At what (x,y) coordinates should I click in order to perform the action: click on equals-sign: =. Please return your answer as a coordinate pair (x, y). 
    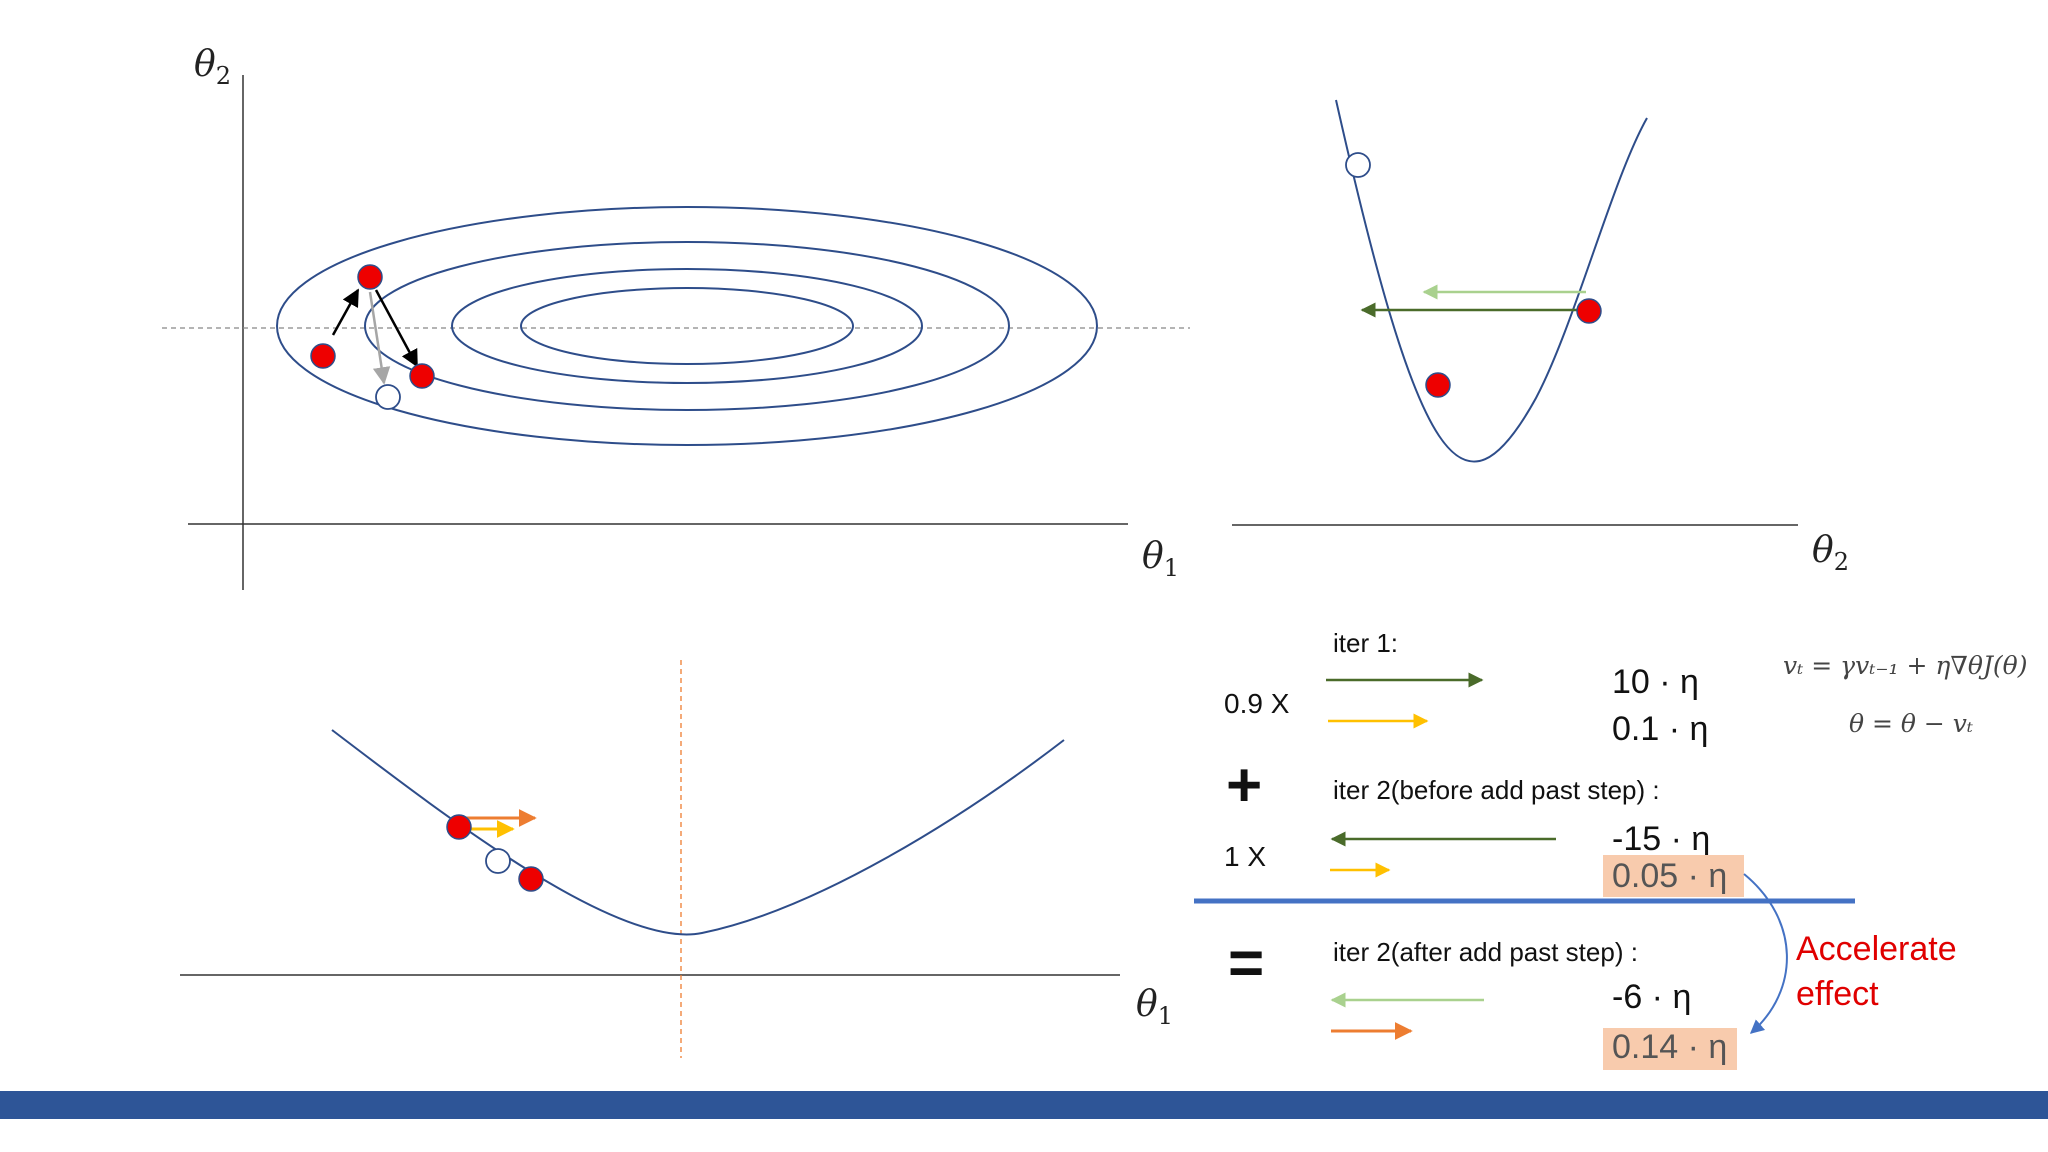
    Looking at the image, I should click on (1246, 963).